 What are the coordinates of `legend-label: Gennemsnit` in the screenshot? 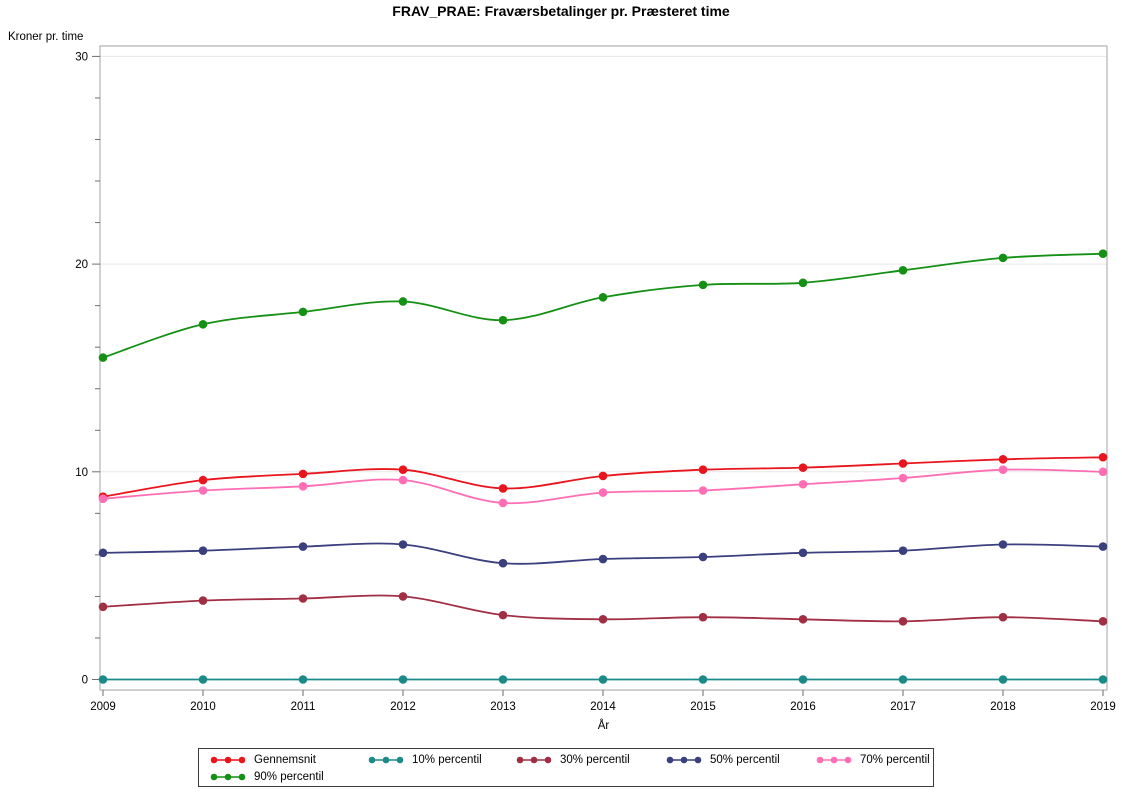 It's located at (285, 760).